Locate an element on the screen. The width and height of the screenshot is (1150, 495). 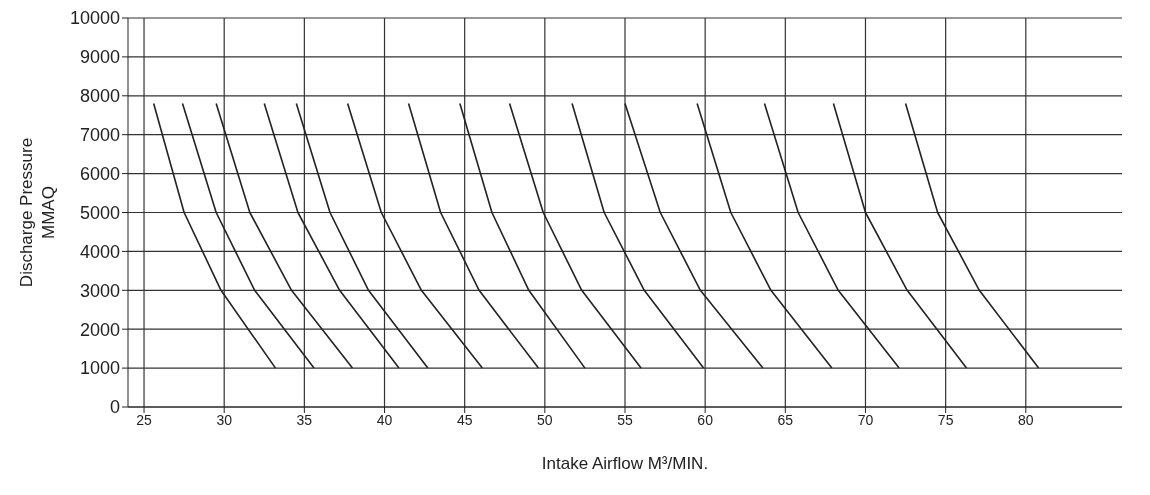
y-tick-label: 9000 is located at coordinates (99, 57).